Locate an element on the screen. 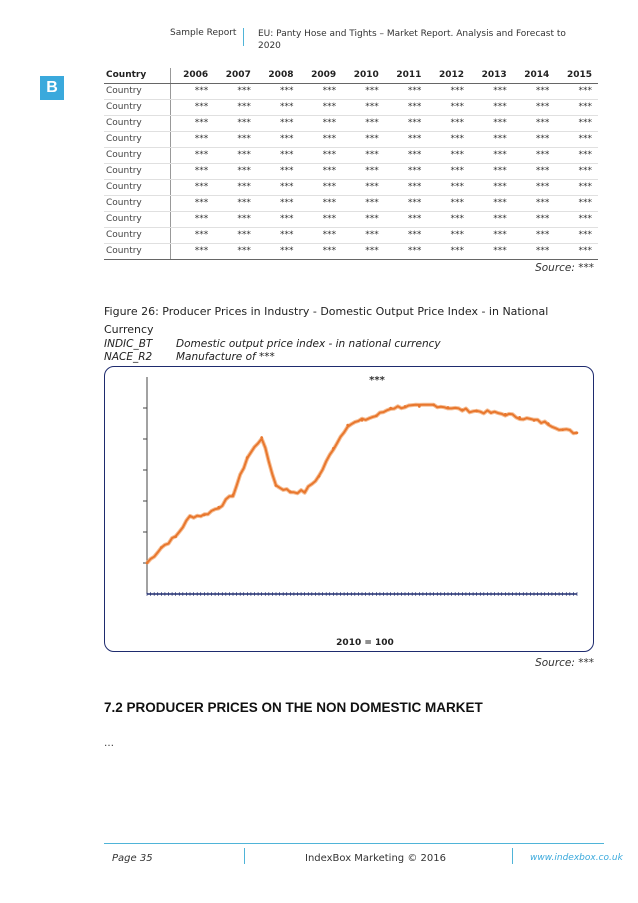 The height and width of the screenshot is (903, 638). column-header: 2006 is located at coordinates (192, 76).